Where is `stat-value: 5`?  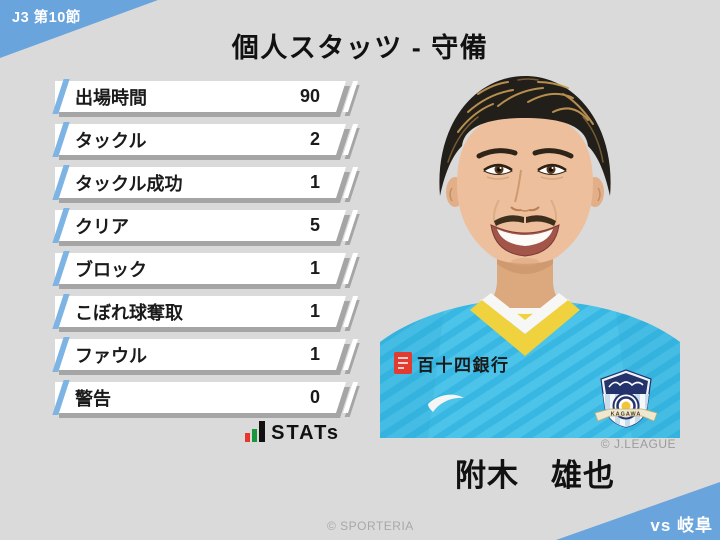
stat-value: 5 is located at coordinates (314, 225).